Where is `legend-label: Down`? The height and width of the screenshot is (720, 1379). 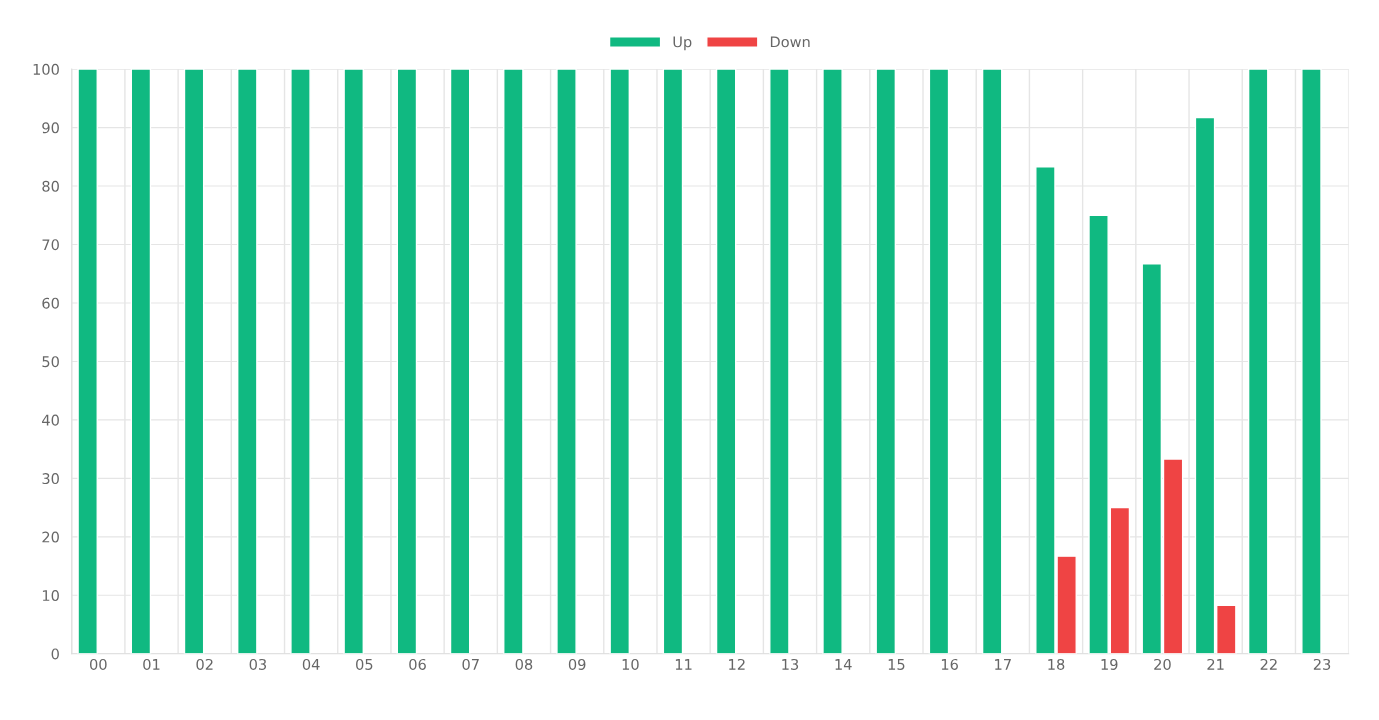
legend-label: Down is located at coordinates (790, 42).